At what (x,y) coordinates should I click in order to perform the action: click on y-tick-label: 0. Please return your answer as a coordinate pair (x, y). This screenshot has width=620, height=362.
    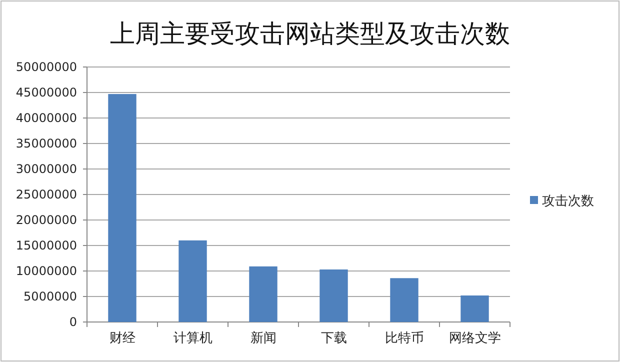
    Looking at the image, I should click on (73, 322).